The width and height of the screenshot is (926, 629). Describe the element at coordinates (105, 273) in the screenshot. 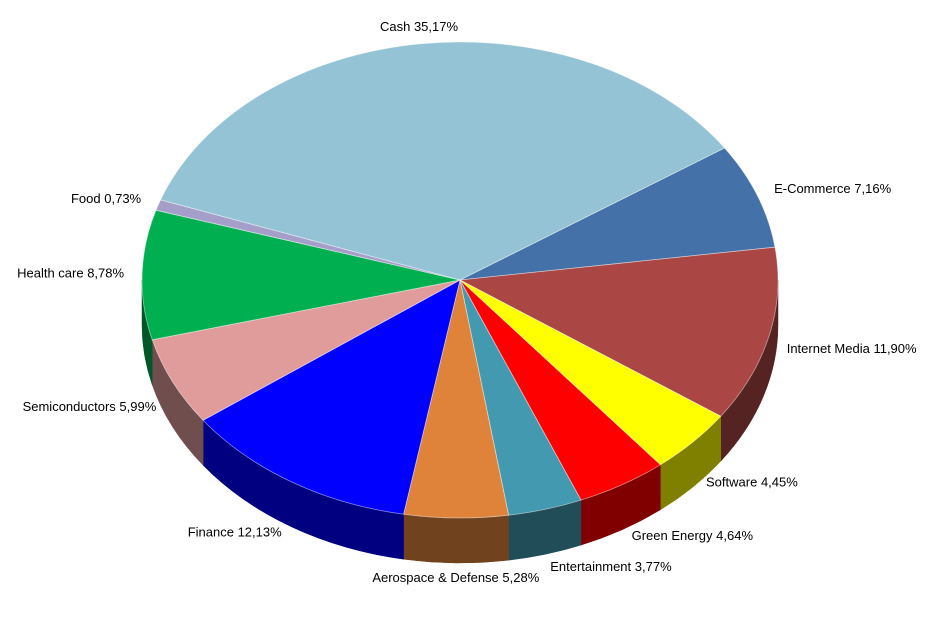

I see `value-label: 8,78%` at that location.